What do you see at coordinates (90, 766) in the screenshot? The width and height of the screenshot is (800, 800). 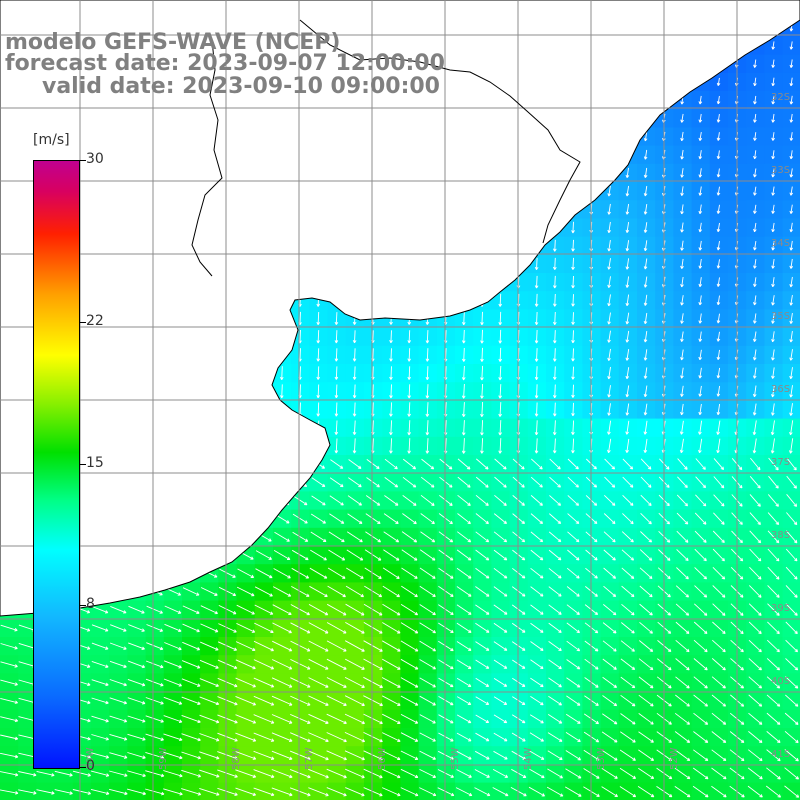 I see `colorbar-tick-label: 0` at bounding box center [90, 766].